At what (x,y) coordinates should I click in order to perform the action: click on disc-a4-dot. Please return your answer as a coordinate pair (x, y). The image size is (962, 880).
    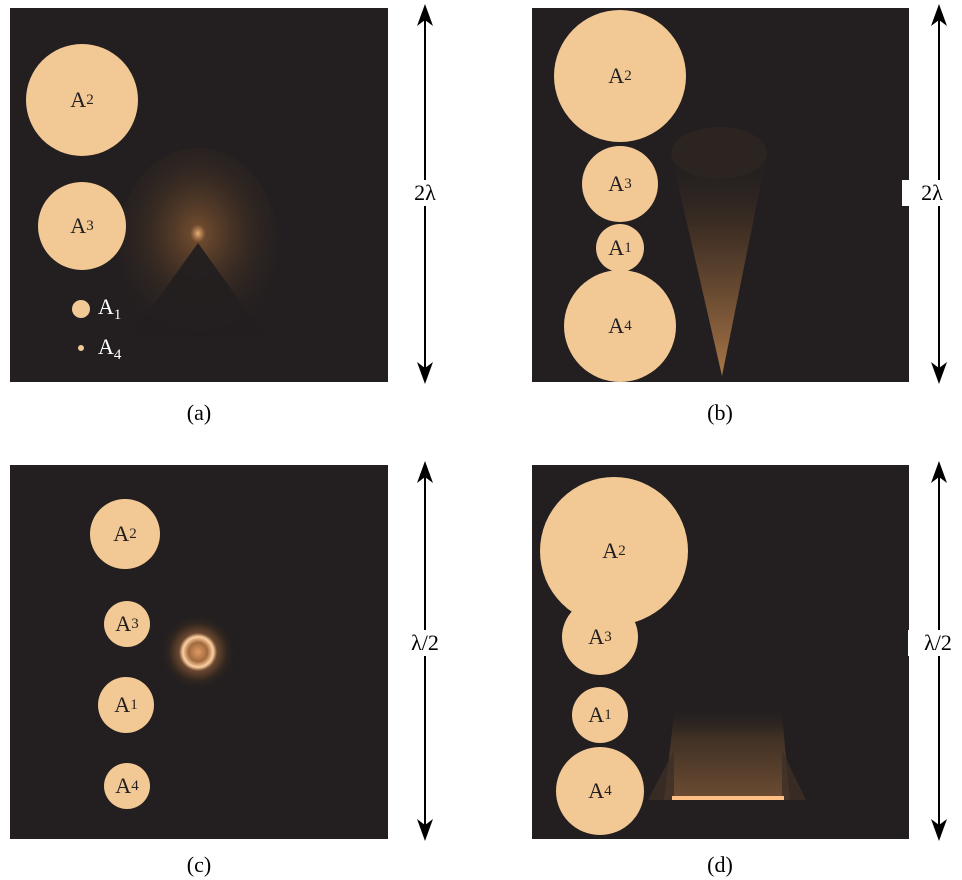
    Looking at the image, I should click on (81, 348).